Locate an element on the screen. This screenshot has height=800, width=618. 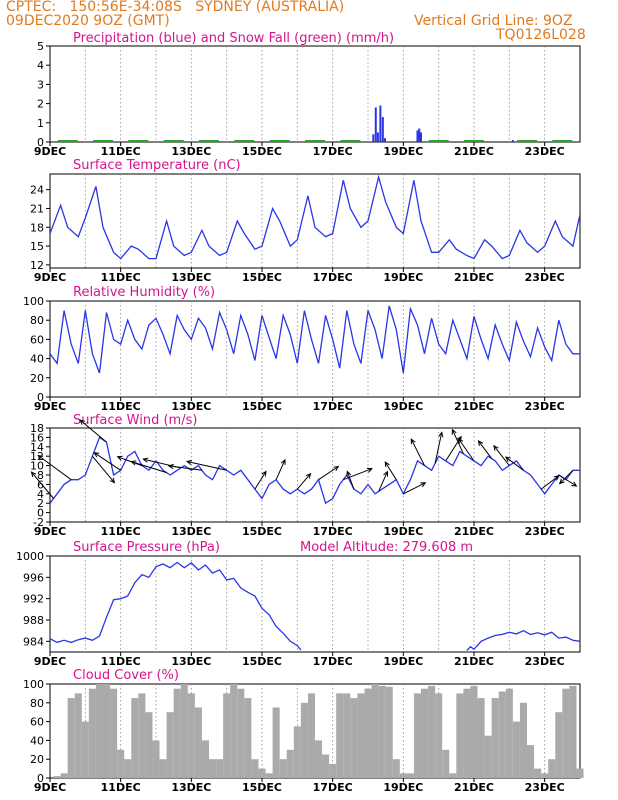
y-tick-label: 4 is located at coordinates (40, 494).